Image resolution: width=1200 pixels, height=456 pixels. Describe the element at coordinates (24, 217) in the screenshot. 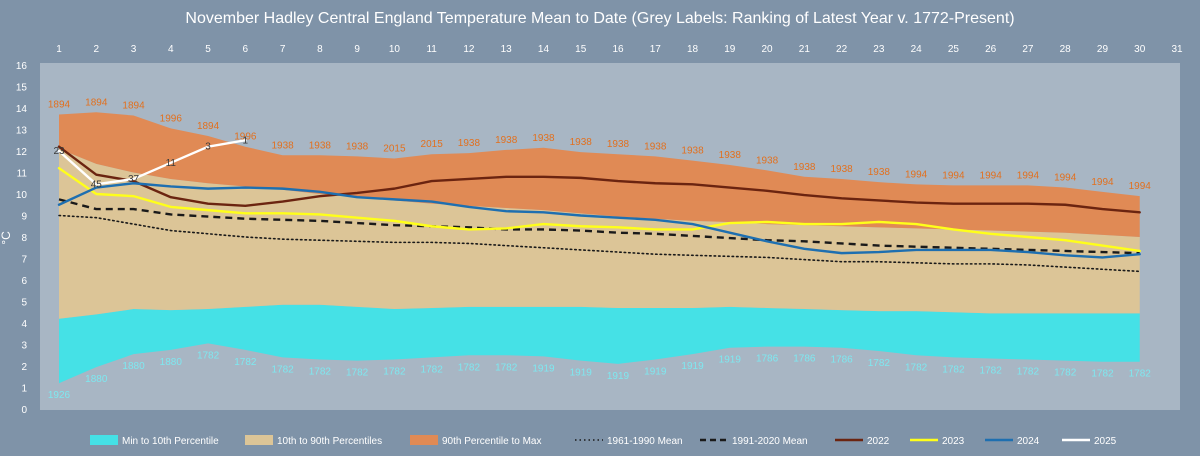

I see `y-tick-label: 9` at that location.